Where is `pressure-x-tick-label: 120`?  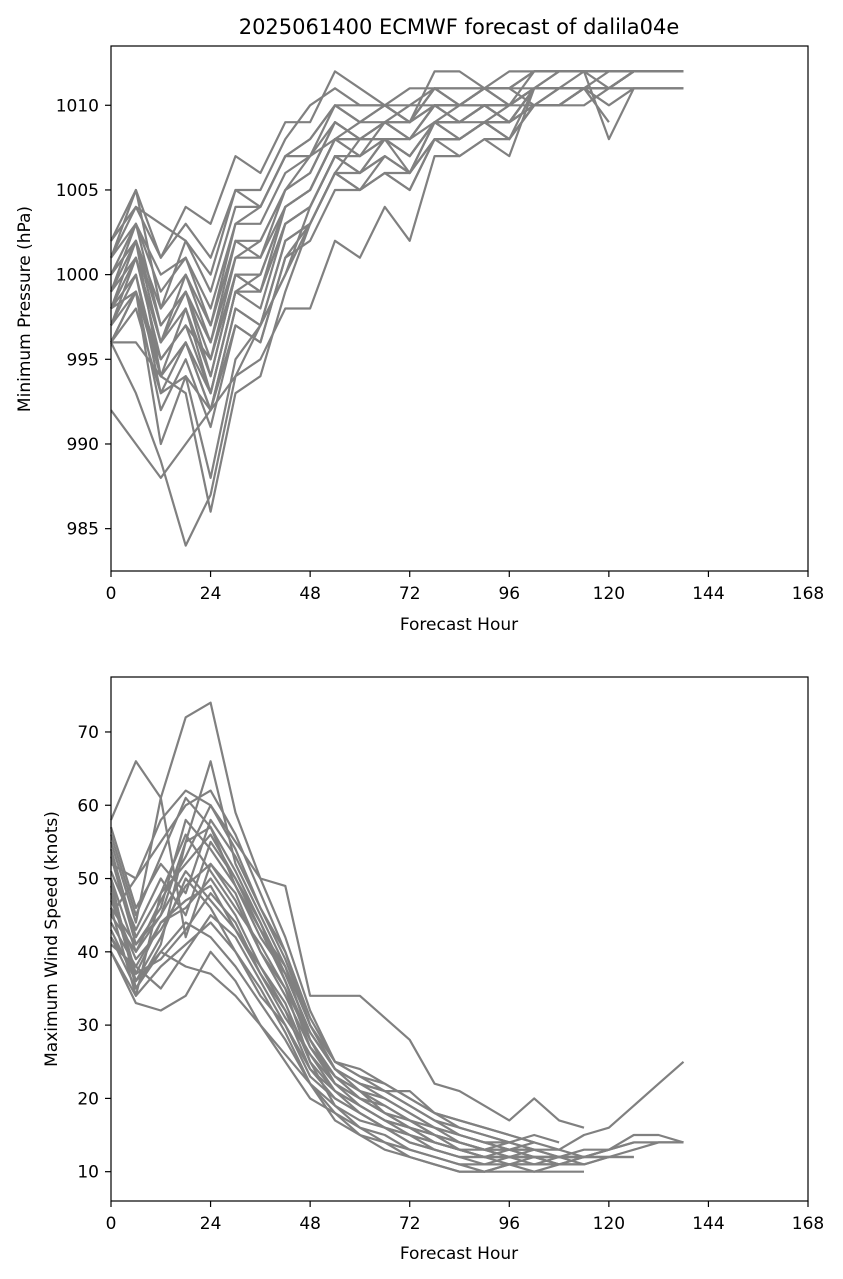
pressure-x-tick-label: 120 is located at coordinates (609, 594).